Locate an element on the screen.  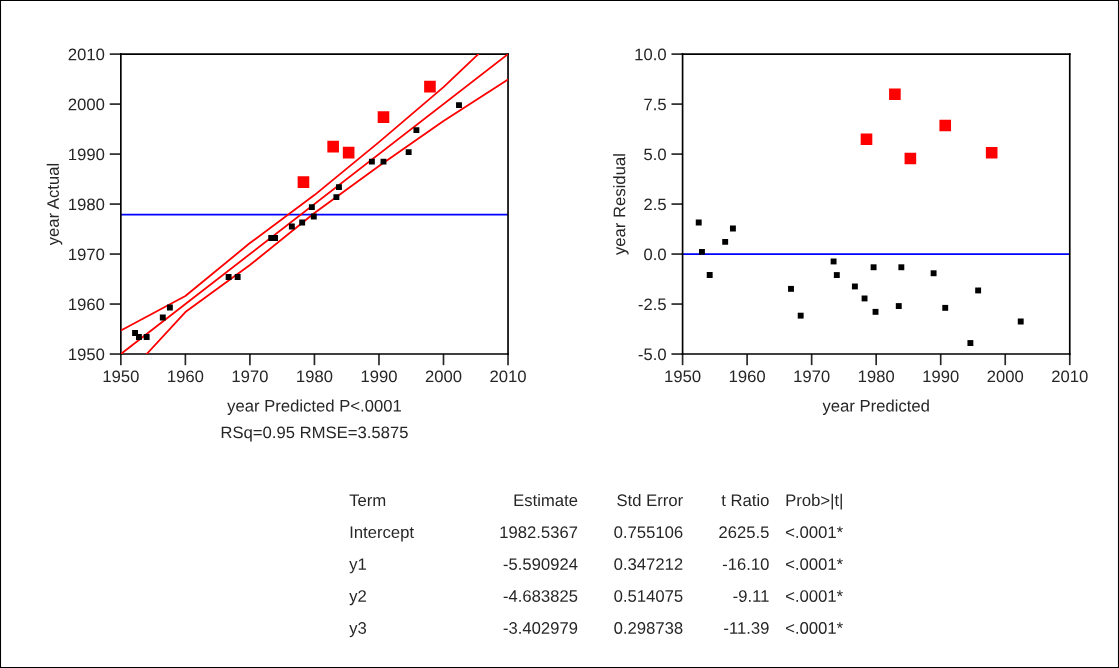
y-tick-label: 0.0 is located at coordinates (655, 254).